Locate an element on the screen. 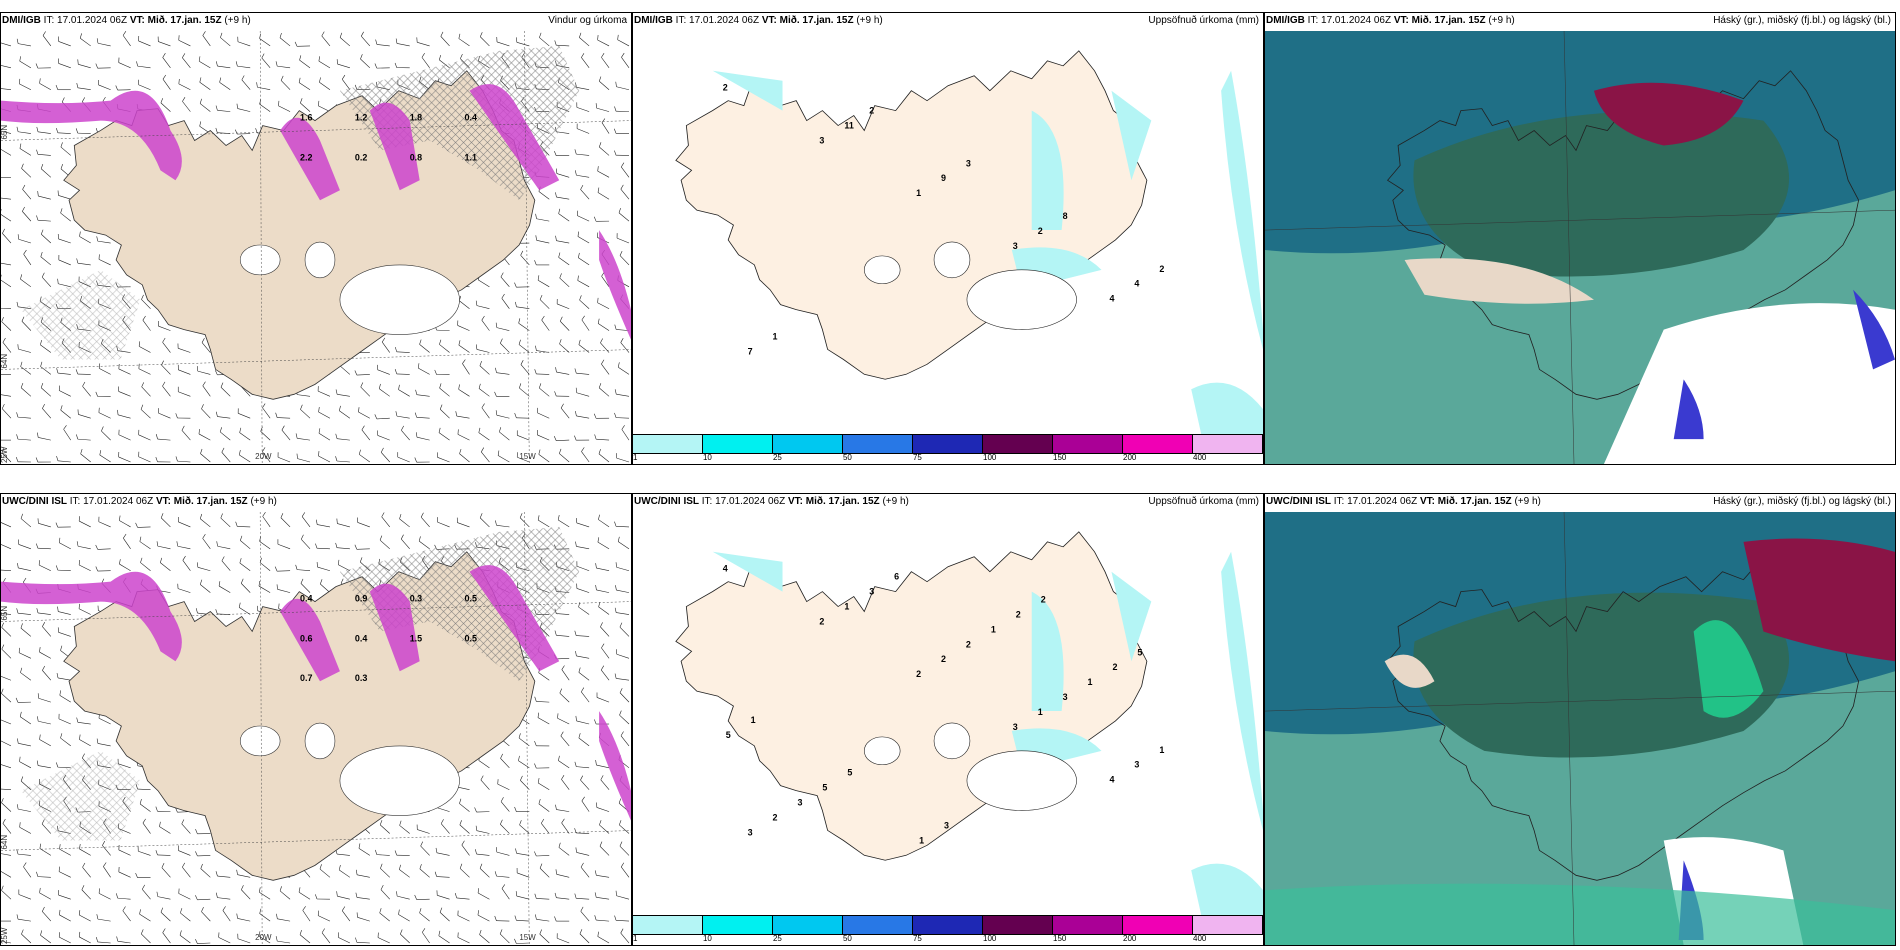 Image resolution: width=1900 pixels, height=950 pixels. precip-label: 0.9 is located at coordinates (361, 599).